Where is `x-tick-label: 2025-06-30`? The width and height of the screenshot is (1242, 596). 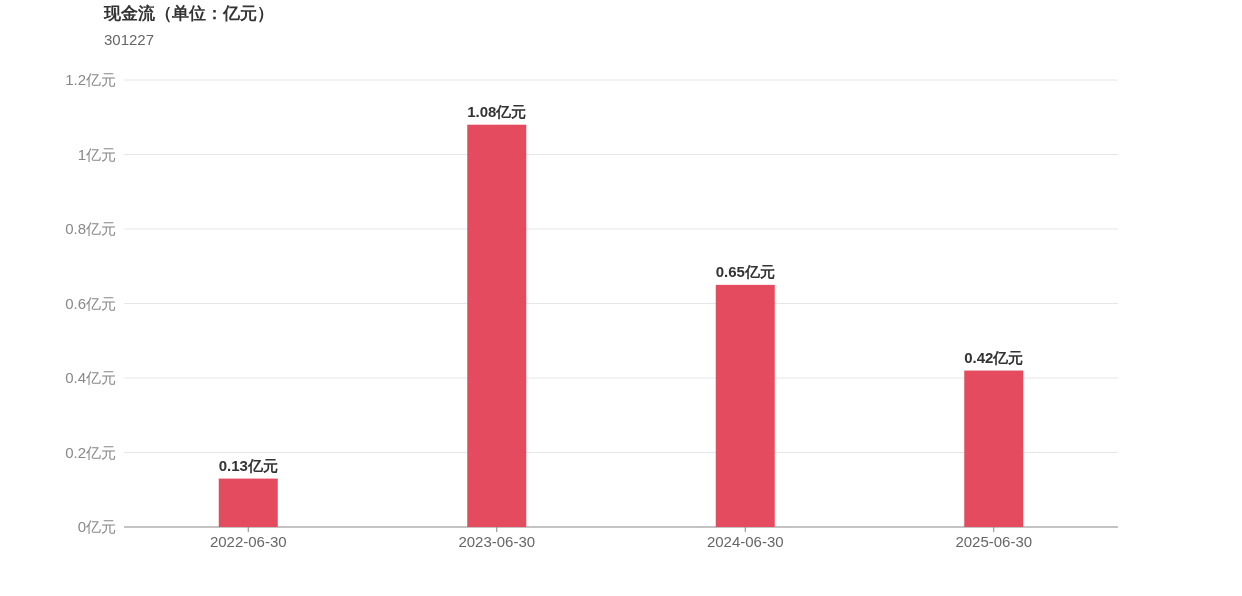 x-tick-label: 2025-06-30 is located at coordinates (994, 541).